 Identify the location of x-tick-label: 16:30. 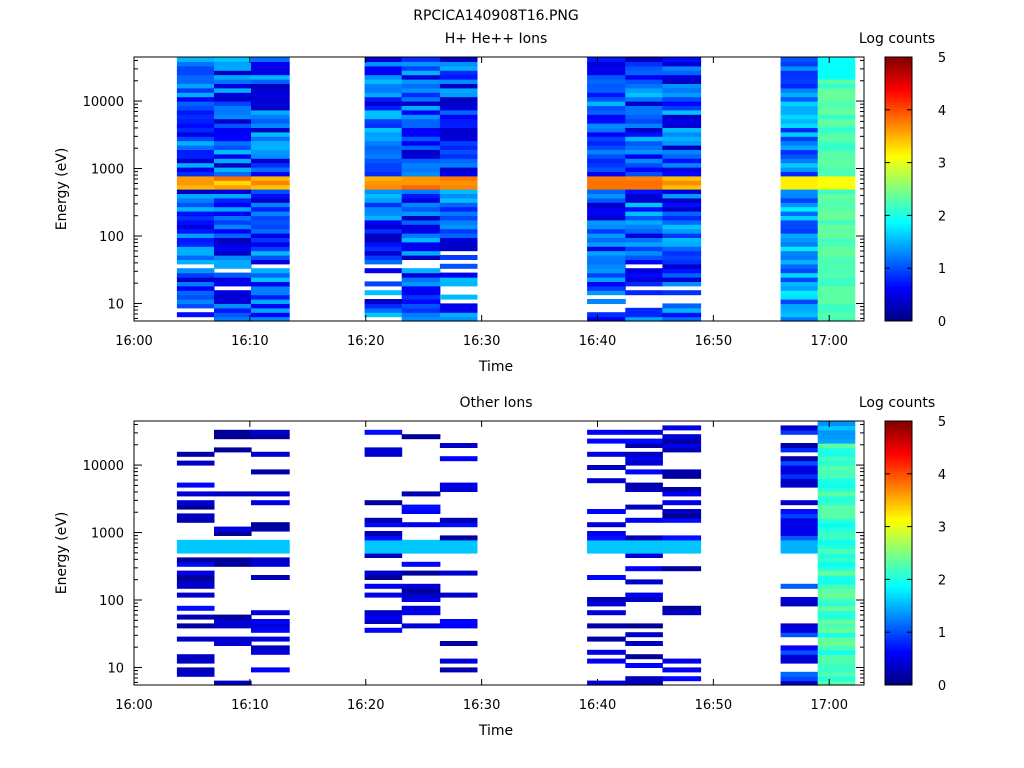
(481, 341).